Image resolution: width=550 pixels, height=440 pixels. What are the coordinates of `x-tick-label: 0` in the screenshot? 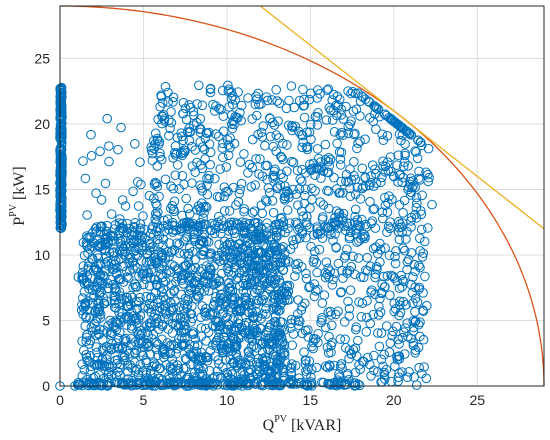 It's located at (60, 400).